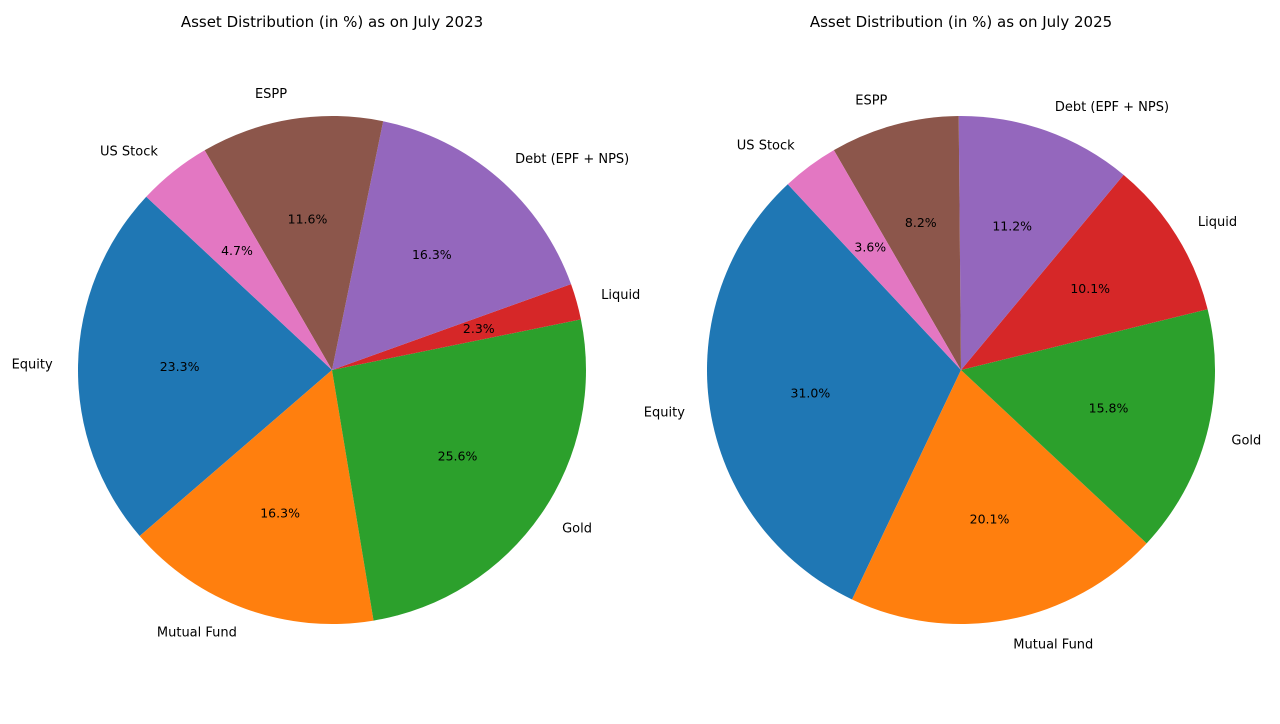 The image size is (1280, 724). I want to click on percent-label-mutual-fund: 20.1%, so click(990, 519).